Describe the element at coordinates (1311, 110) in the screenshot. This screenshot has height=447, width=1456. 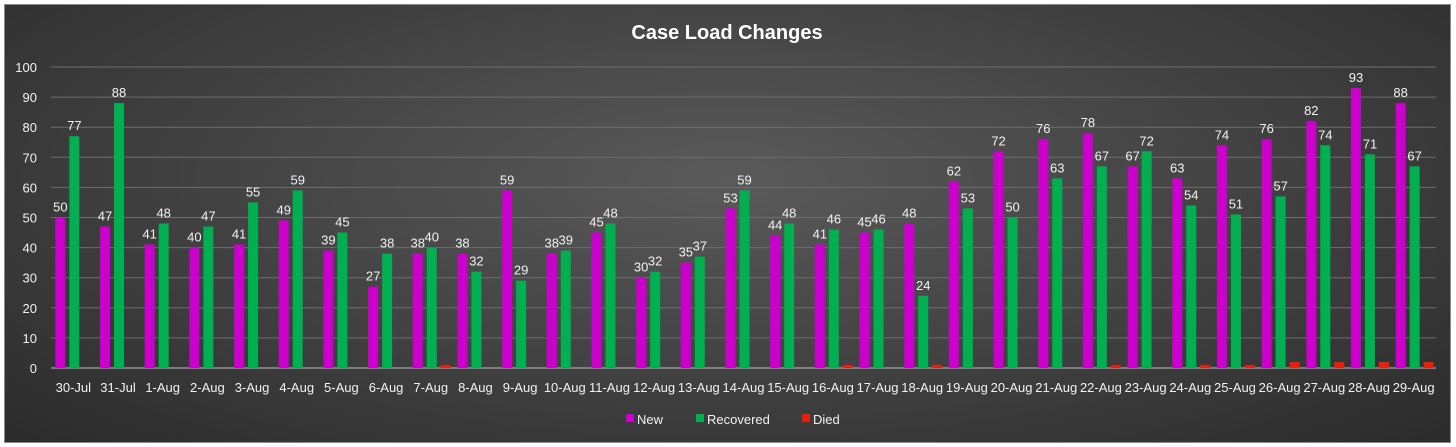
I see `data-label: 82` at that location.